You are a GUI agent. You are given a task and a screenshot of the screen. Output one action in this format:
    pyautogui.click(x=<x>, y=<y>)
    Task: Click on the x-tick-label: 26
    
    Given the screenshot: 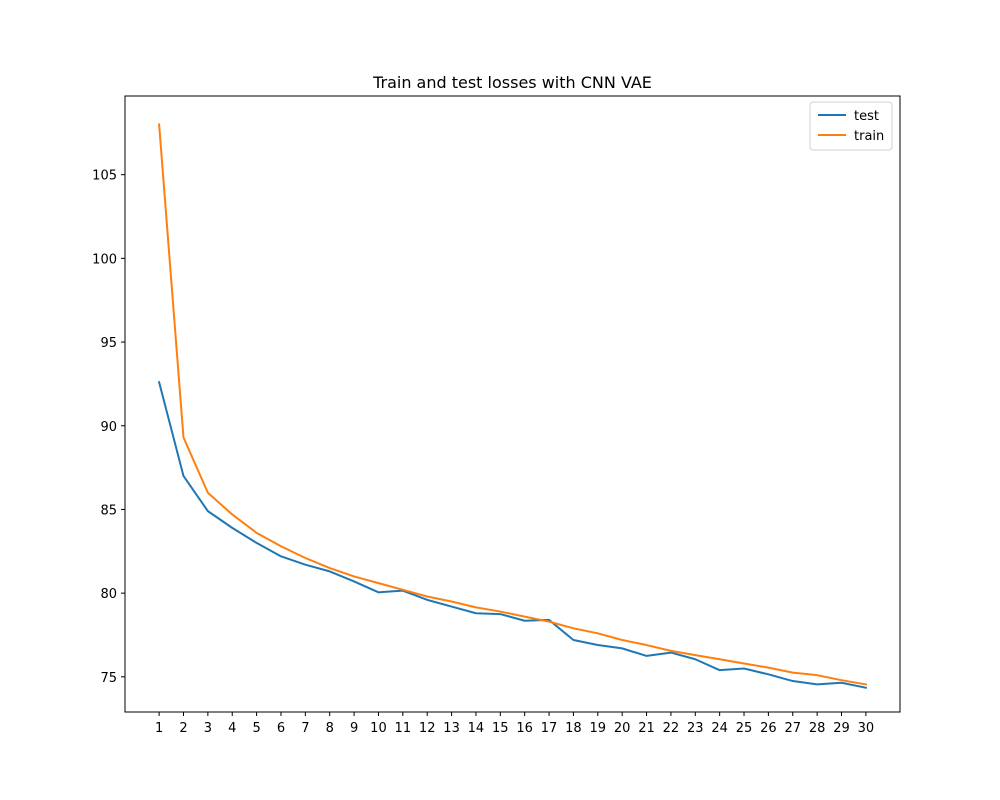 What is the action you would take?
    pyautogui.click(x=768, y=728)
    